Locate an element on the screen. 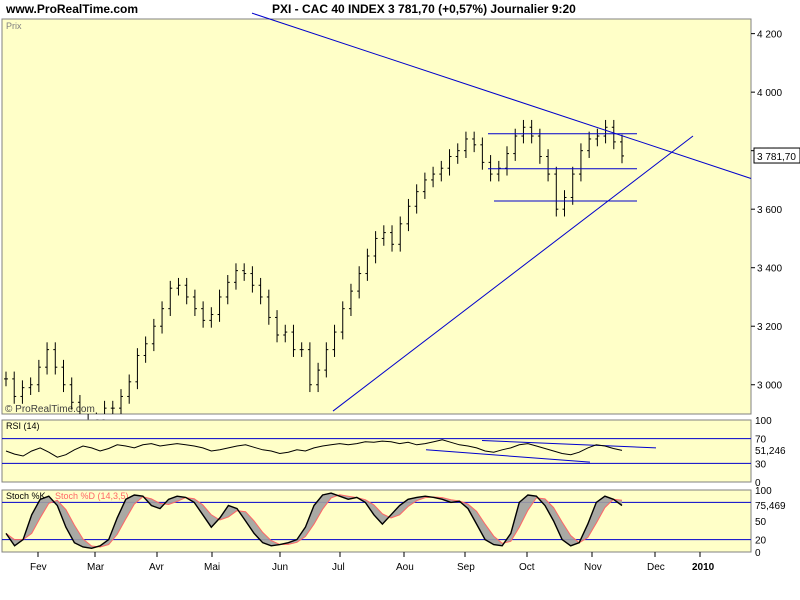 This screenshot has height=600, width=800. x-tick-label: Aou is located at coordinates (405, 567).